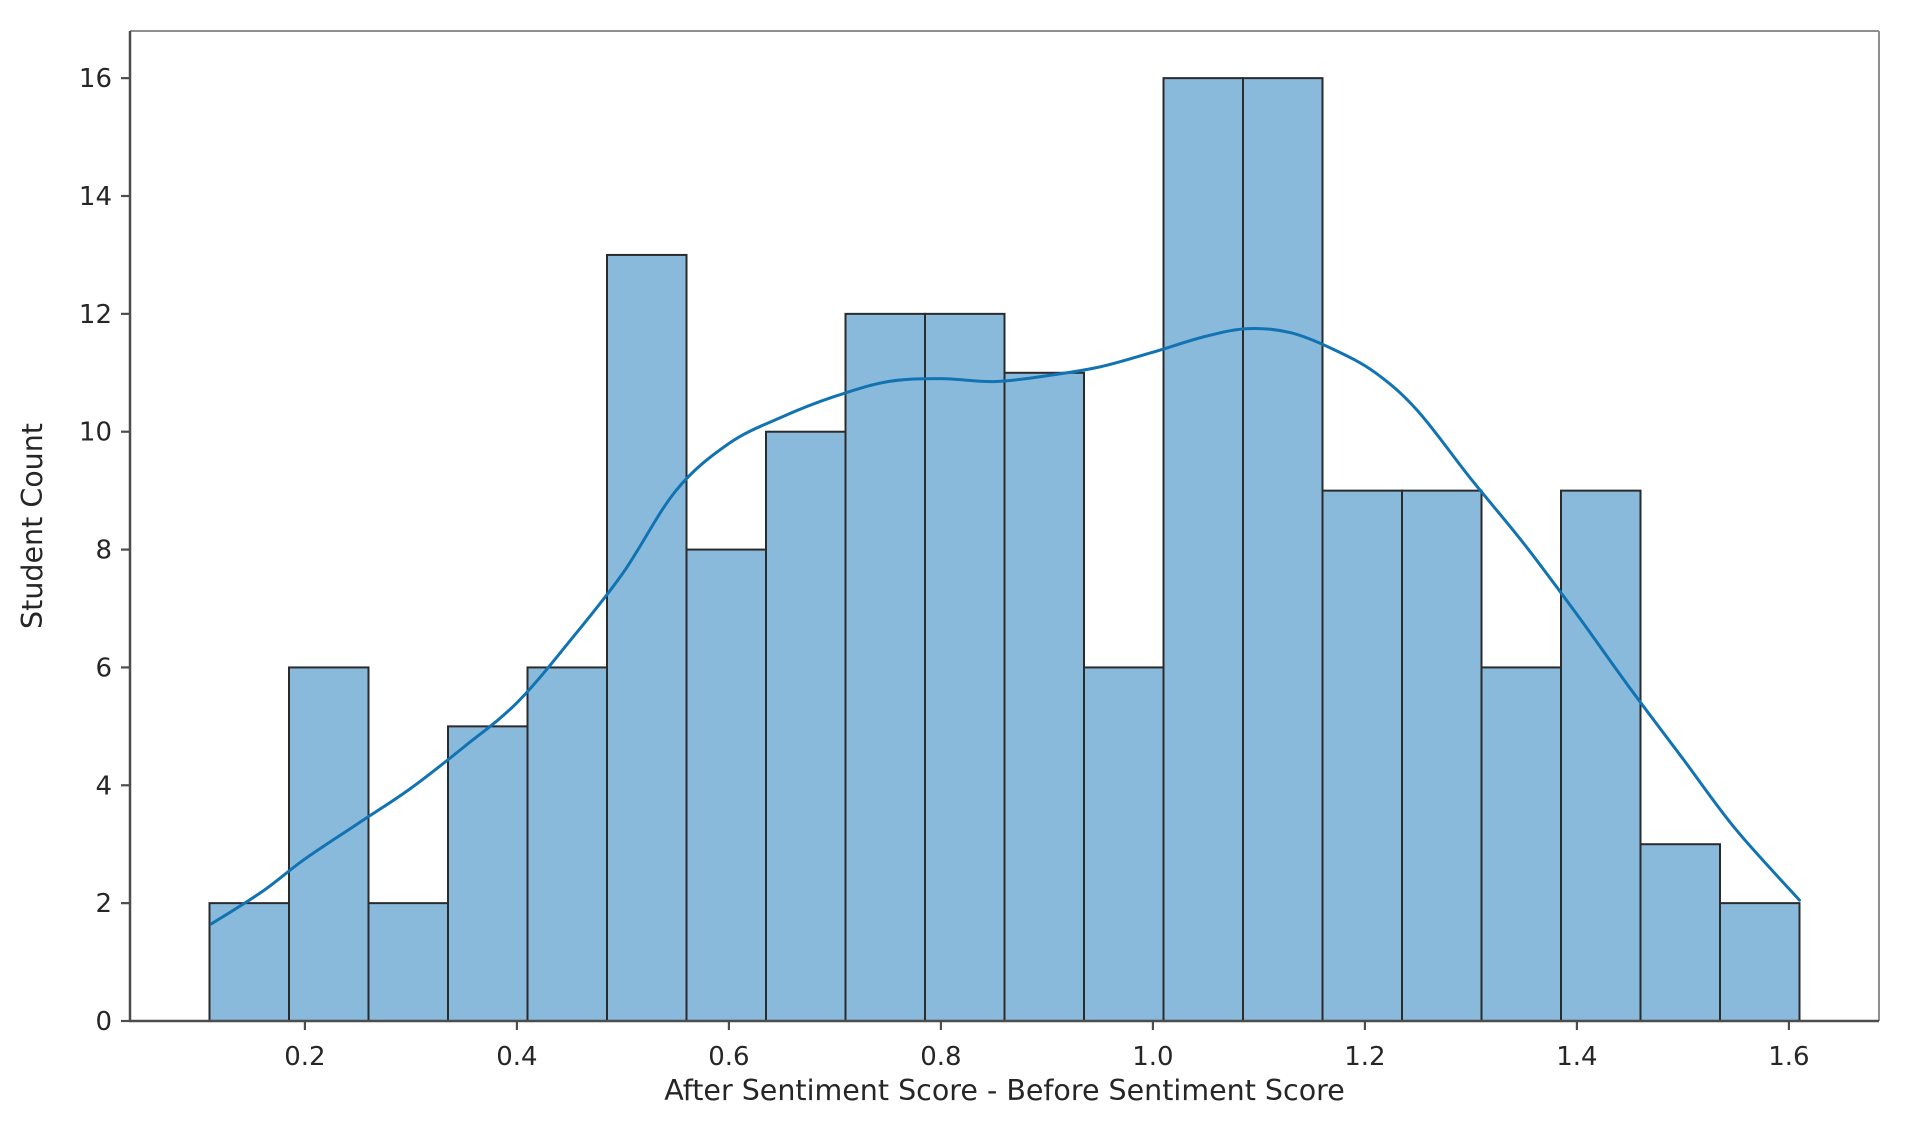 The image size is (1906, 1136). I want to click on y-tick-label: 6, so click(103, 668).